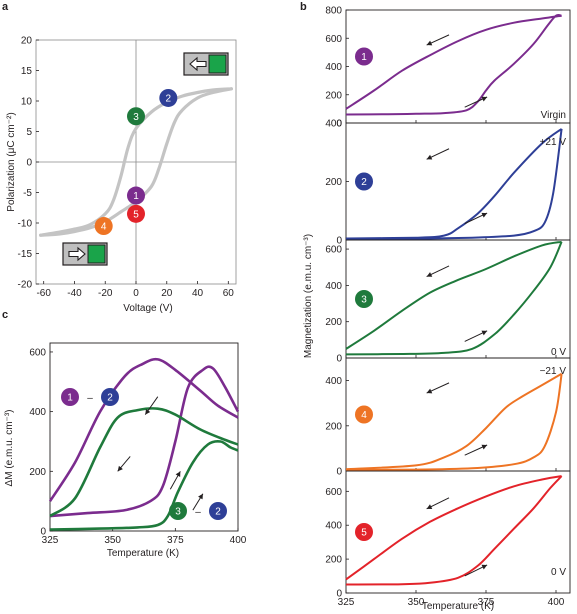 The height and width of the screenshot is (614, 577). I want to click on panel-b-sub3-label: 0 V, so click(558, 352).